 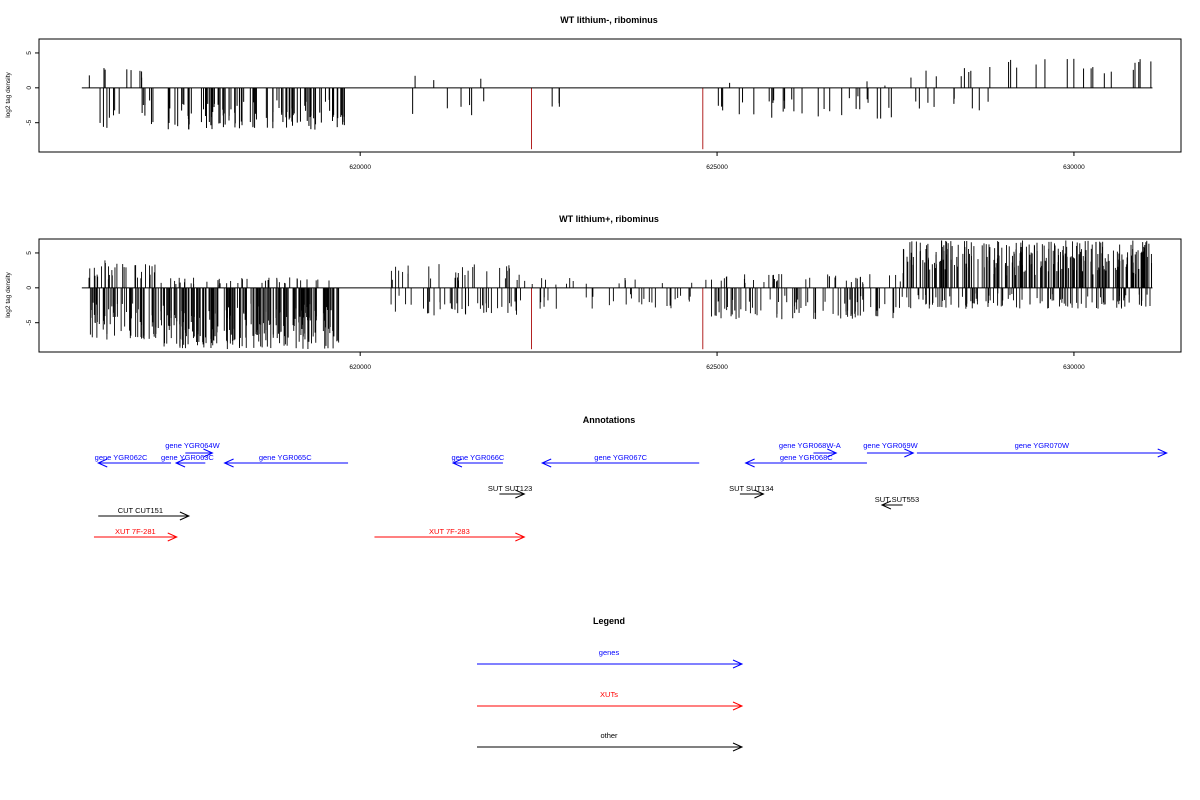 What do you see at coordinates (609, 652) in the screenshot?
I see `legend-label: genes` at bounding box center [609, 652].